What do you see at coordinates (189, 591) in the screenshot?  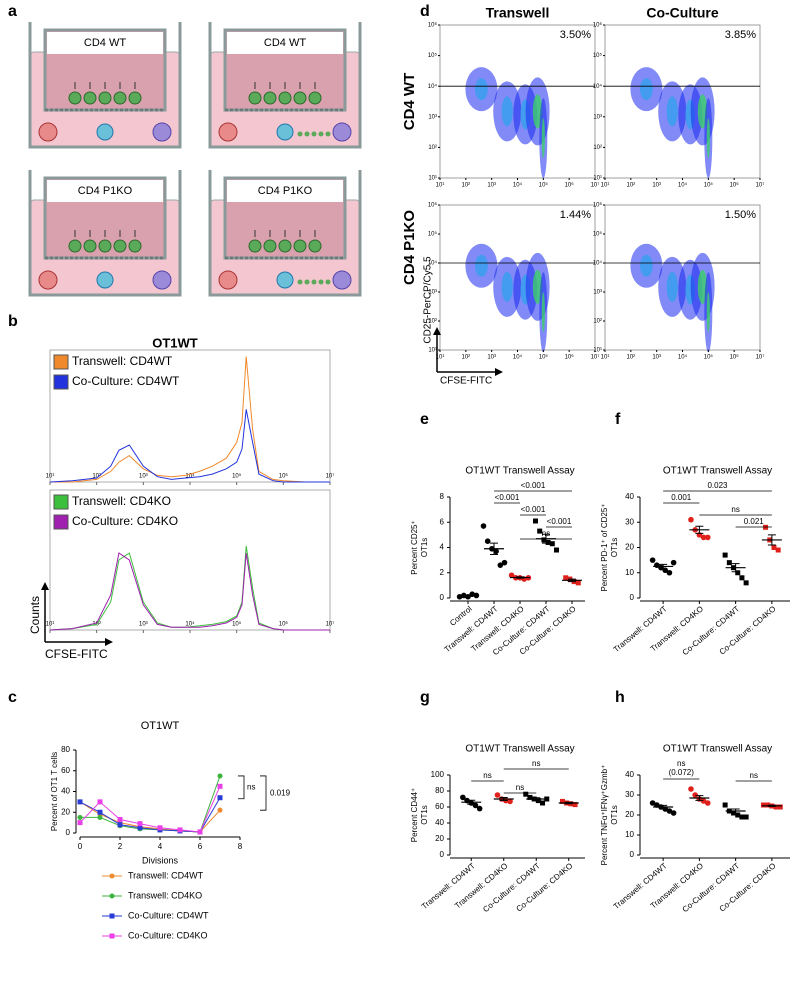 I see `histogram-curve` at bounding box center [189, 591].